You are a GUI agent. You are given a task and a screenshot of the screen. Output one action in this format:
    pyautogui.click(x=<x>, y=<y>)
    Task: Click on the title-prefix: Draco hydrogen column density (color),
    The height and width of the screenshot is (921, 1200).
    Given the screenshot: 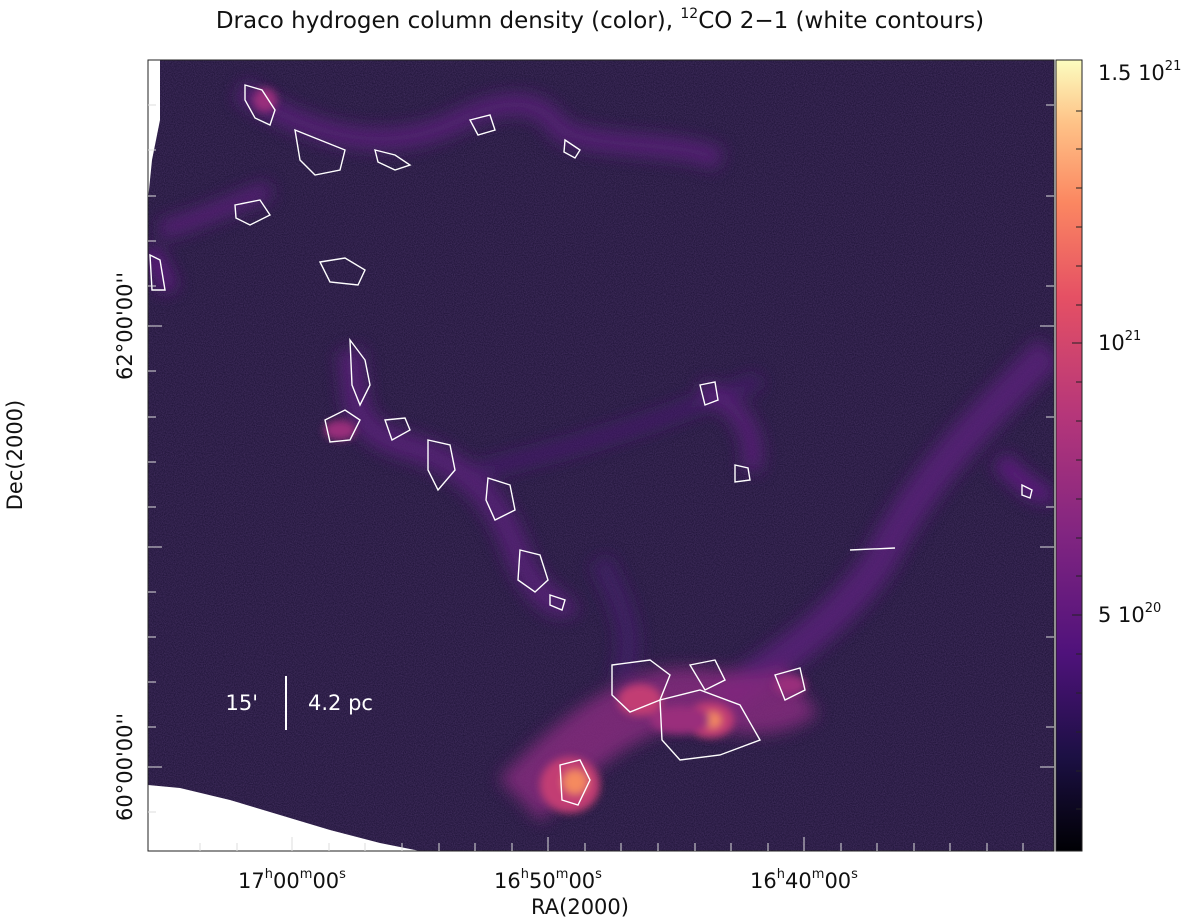 What is the action you would take?
    pyautogui.click(x=448, y=21)
    